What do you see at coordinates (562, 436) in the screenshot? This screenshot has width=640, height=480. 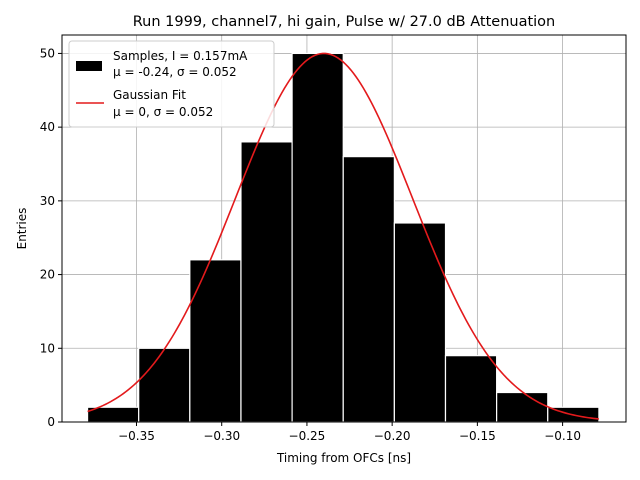 I see `x-tick-label: −0.10` at bounding box center [562, 436].